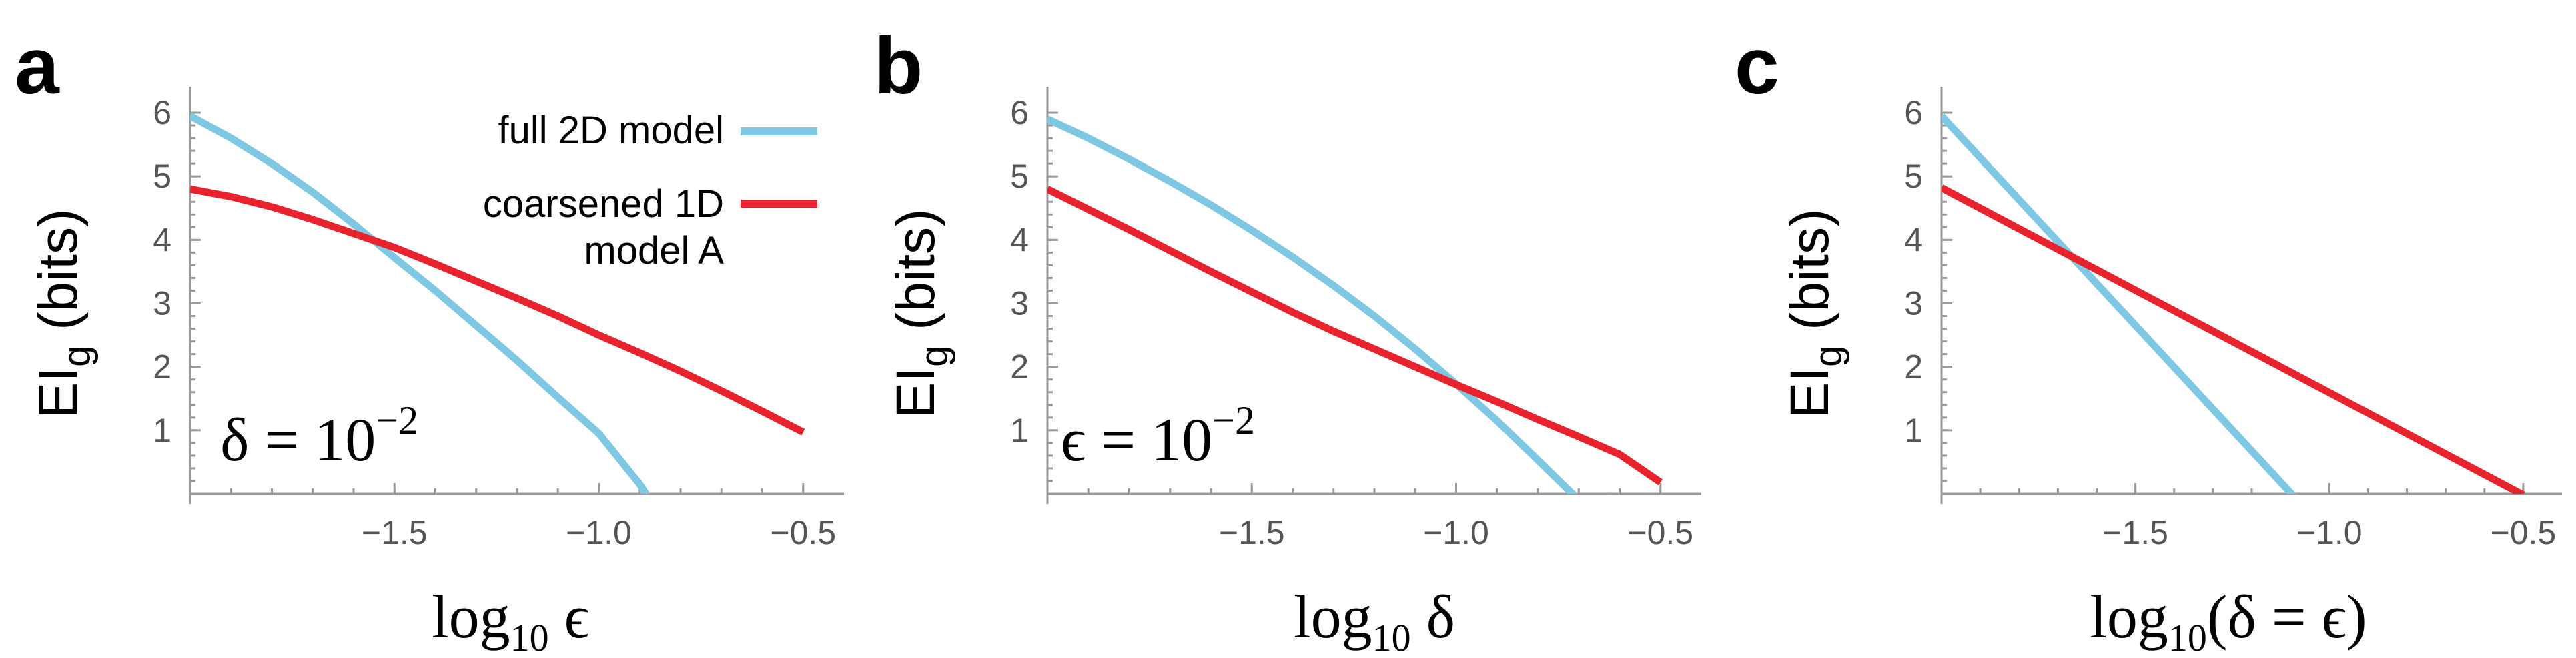  What do you see at coordinates (2228, 620) in the screenshot?
I see `x-axis-label-c: log10(δ = ϵ)` at bounding box center [2228, 620].